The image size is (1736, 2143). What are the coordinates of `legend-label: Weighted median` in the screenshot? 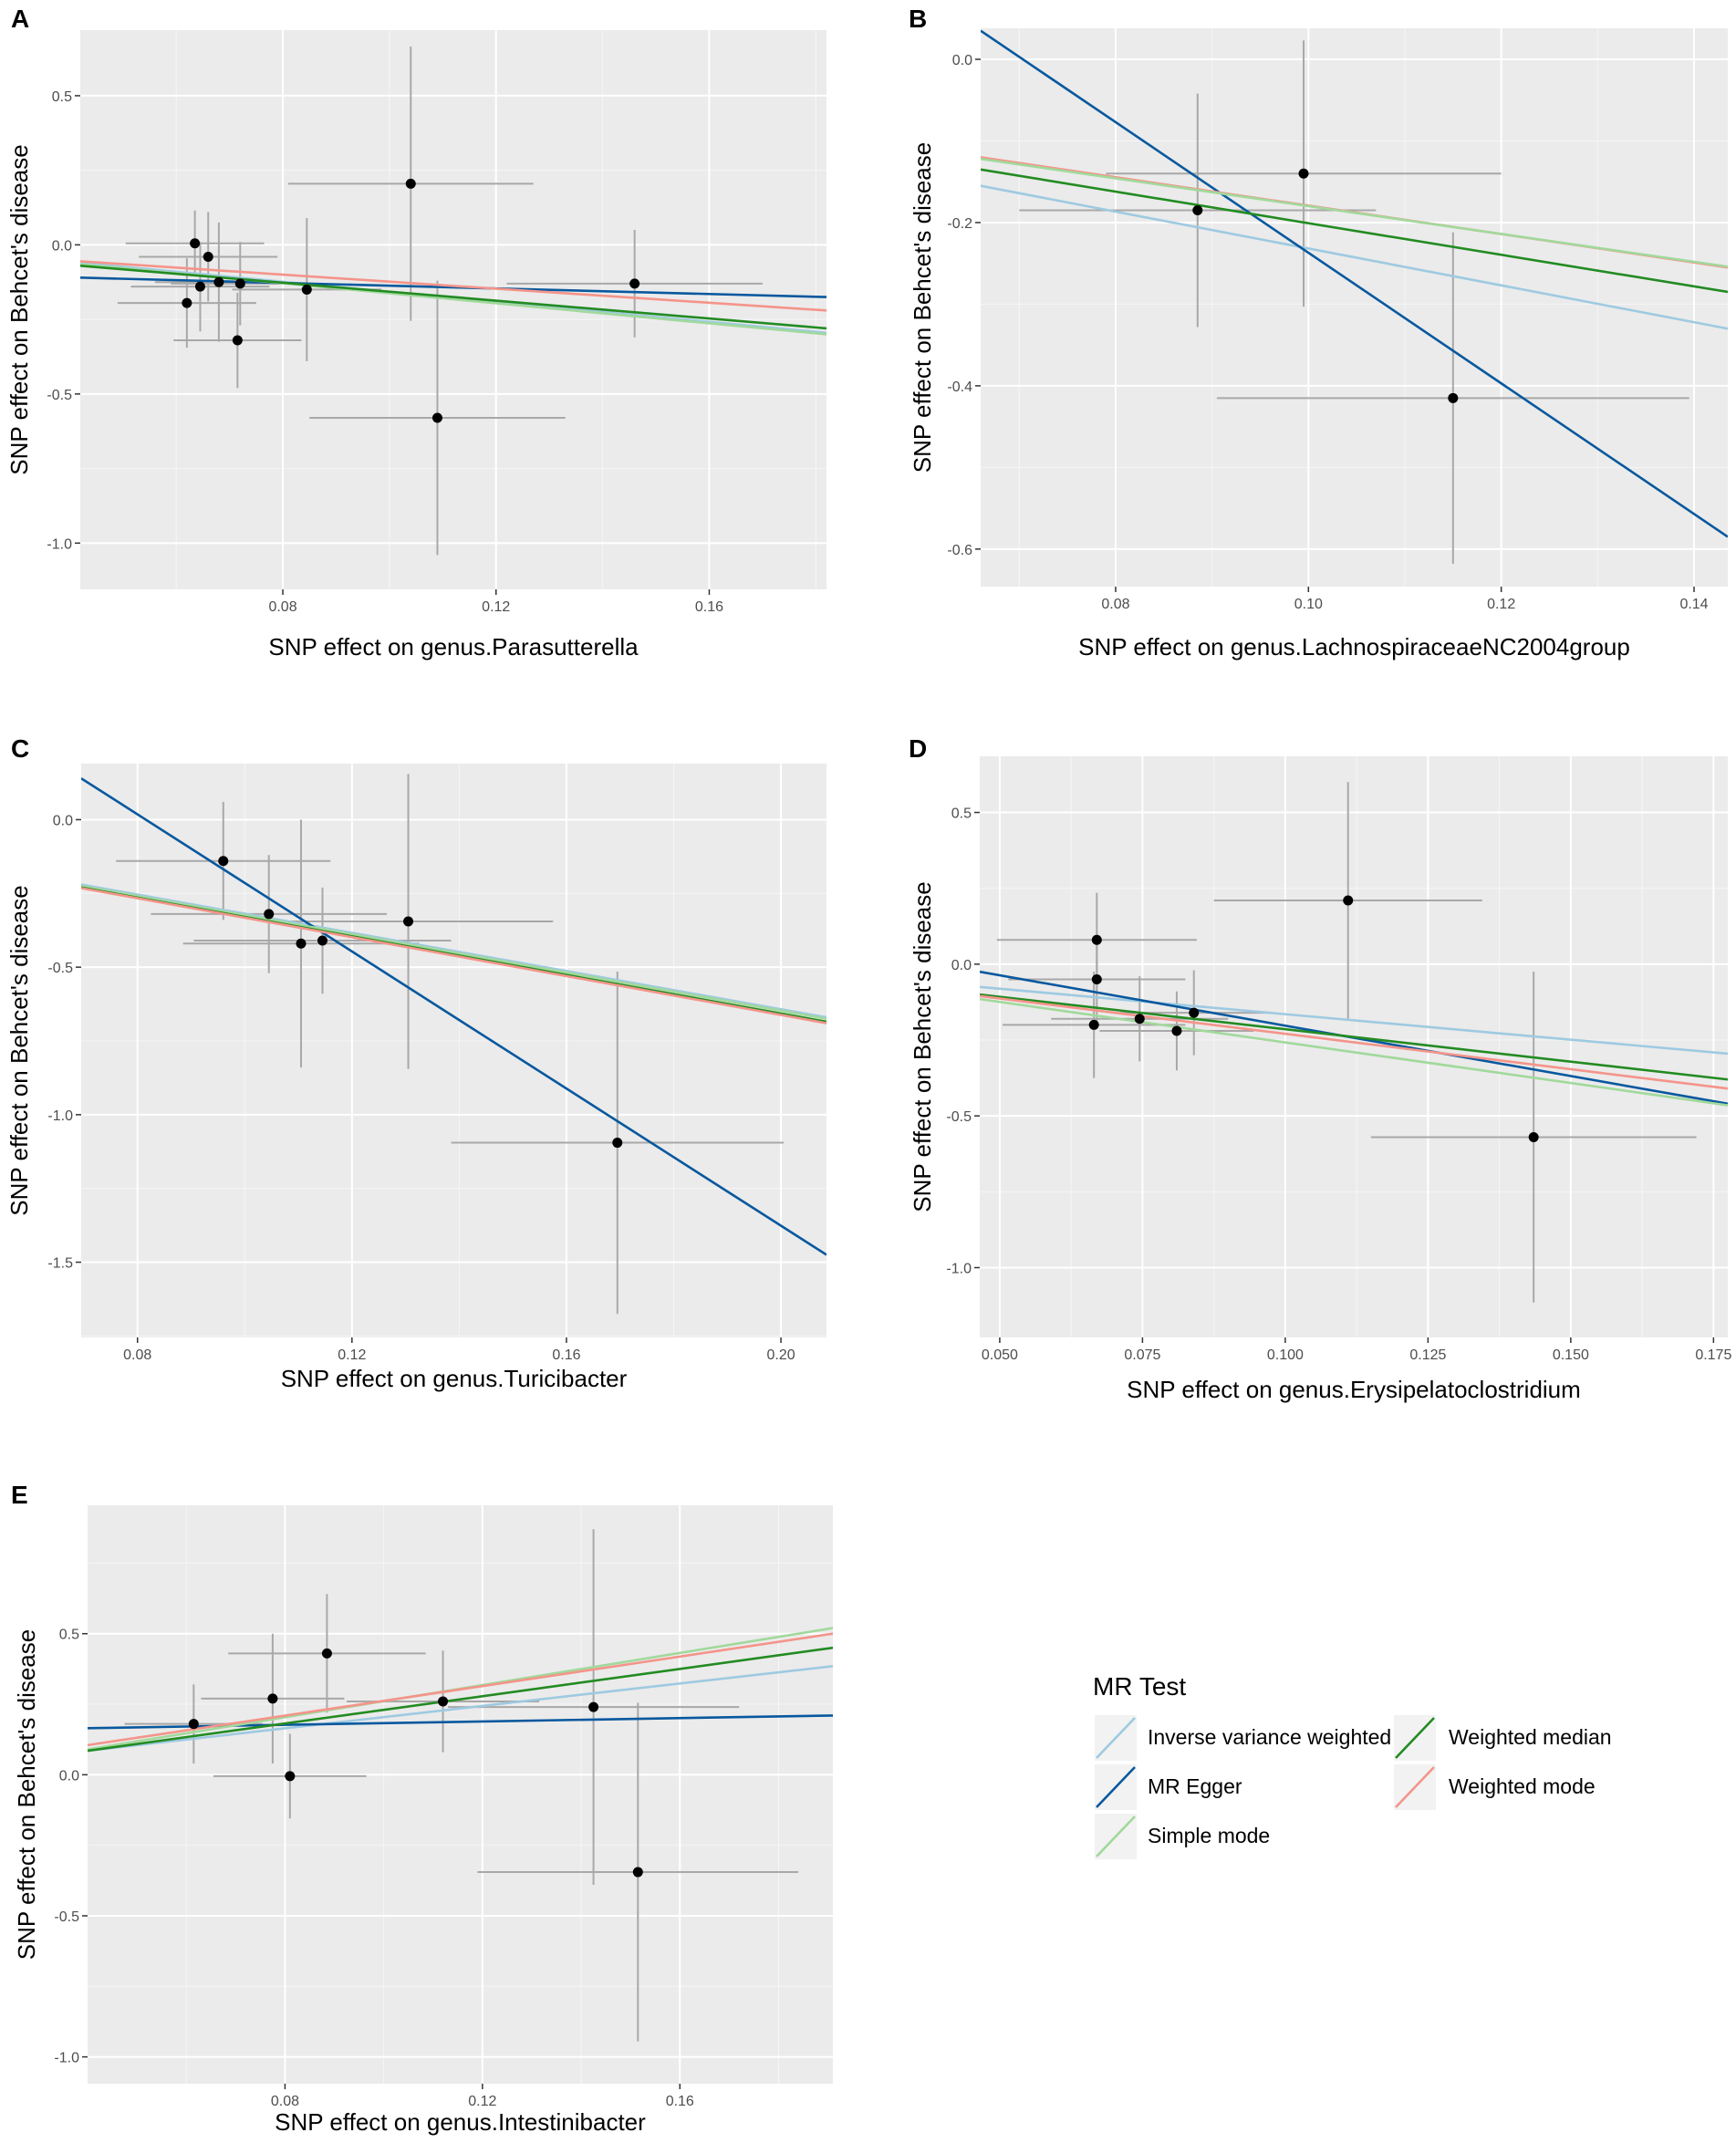 It's located at (1530, 1737).